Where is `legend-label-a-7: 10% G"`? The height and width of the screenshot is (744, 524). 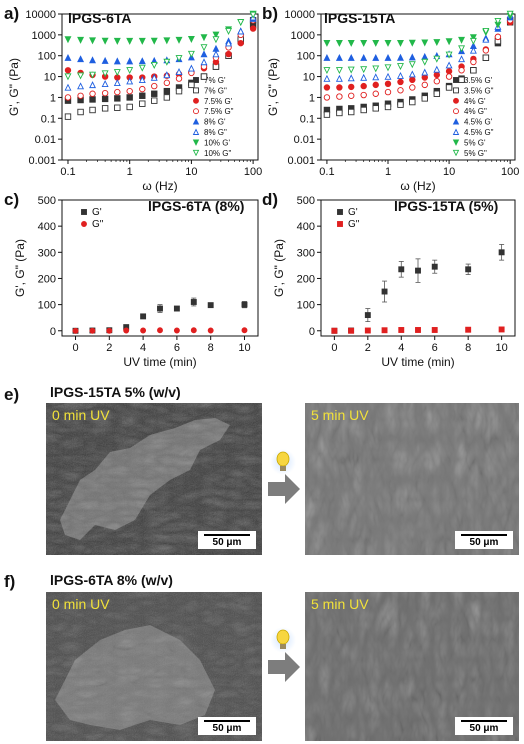 legend-label-a-7: 10% G" is located at coordinates (217, 153).